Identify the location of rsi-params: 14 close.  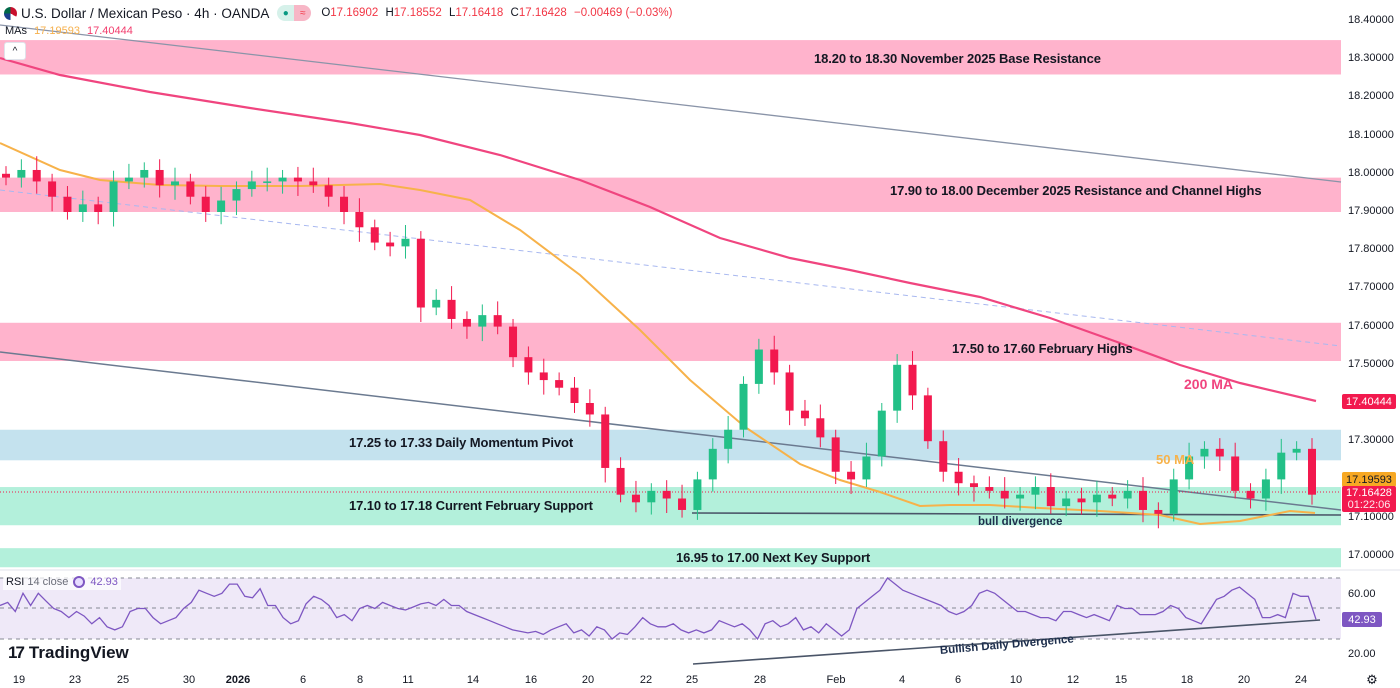
(48, 582).